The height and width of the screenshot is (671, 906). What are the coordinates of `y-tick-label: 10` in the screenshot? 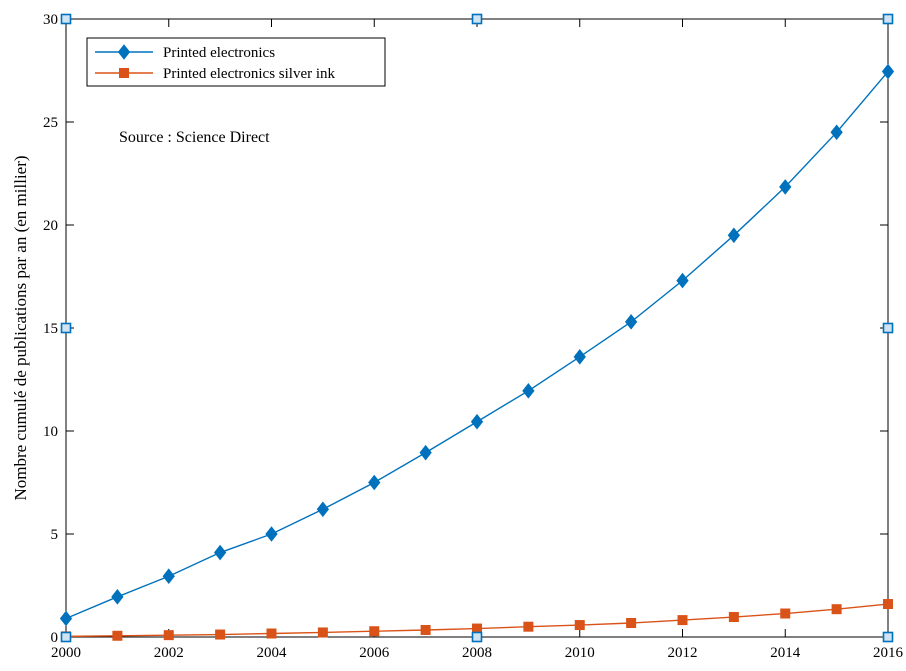 It's located at (50, 432).